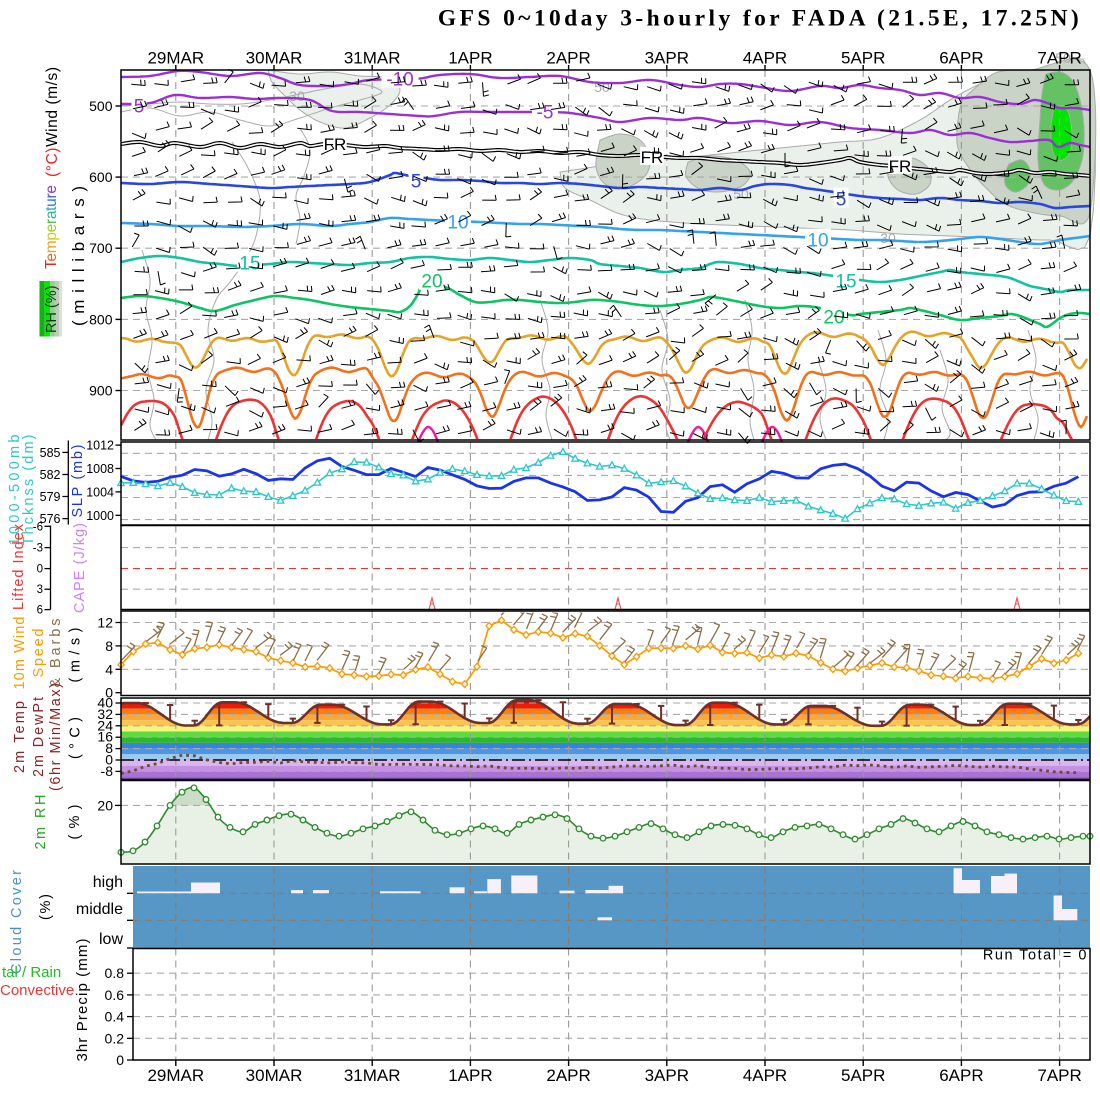  Describe the element at coordinates (51, 227) in the screenshot. I see `svg-text: Temperature` at that location.